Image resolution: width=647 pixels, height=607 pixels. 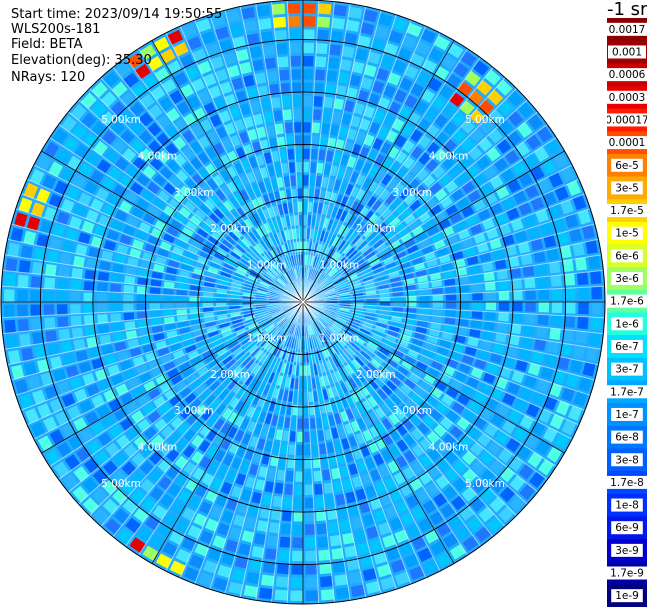 What do you see at coordinates (627, 120) in the screenshot?
I see `colorbar-tick-label: 0.00017` at bounding box center [627, 120].